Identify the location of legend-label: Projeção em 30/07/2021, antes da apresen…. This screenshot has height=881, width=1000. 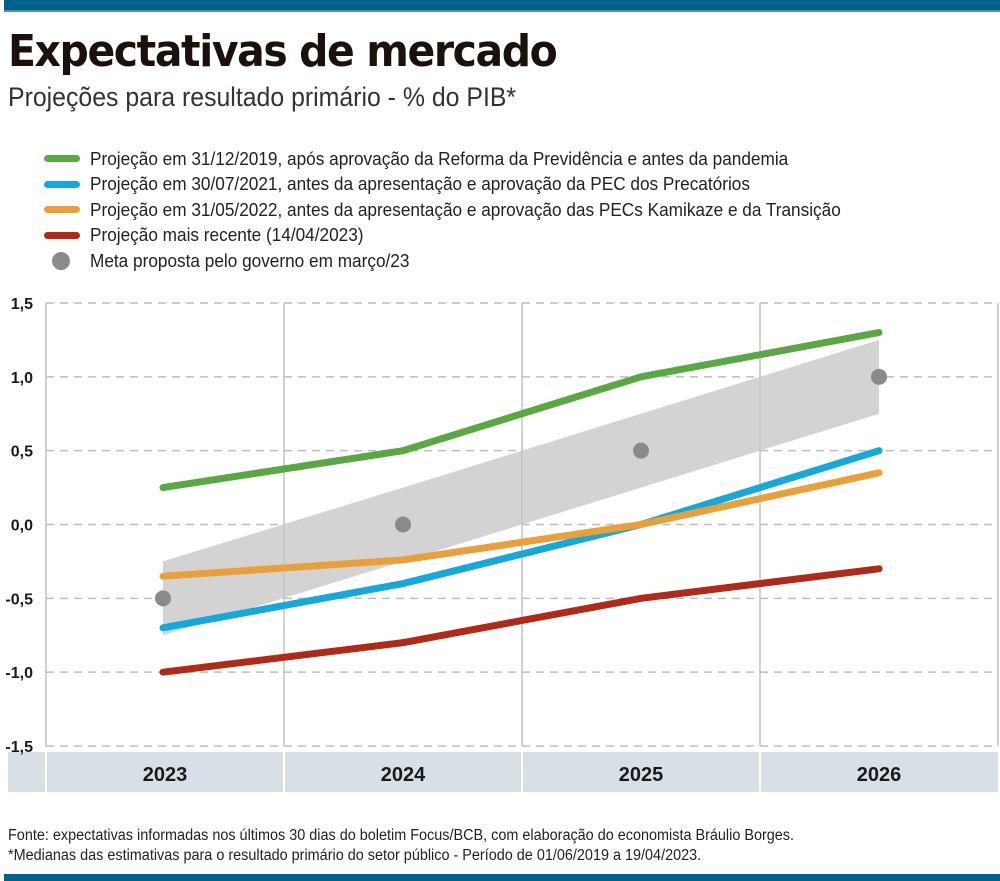
(420, 184).